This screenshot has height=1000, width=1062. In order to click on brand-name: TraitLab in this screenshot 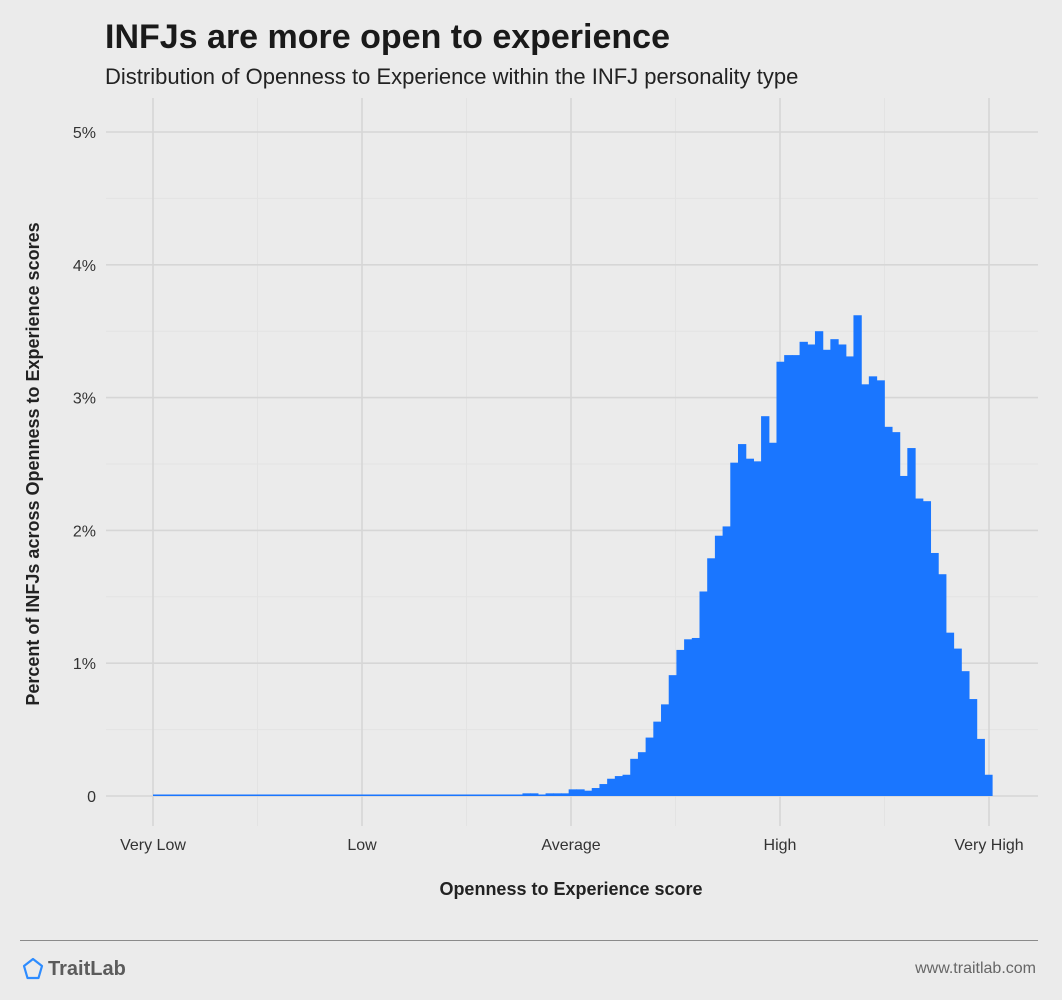, I will do `click(87, 968)`.